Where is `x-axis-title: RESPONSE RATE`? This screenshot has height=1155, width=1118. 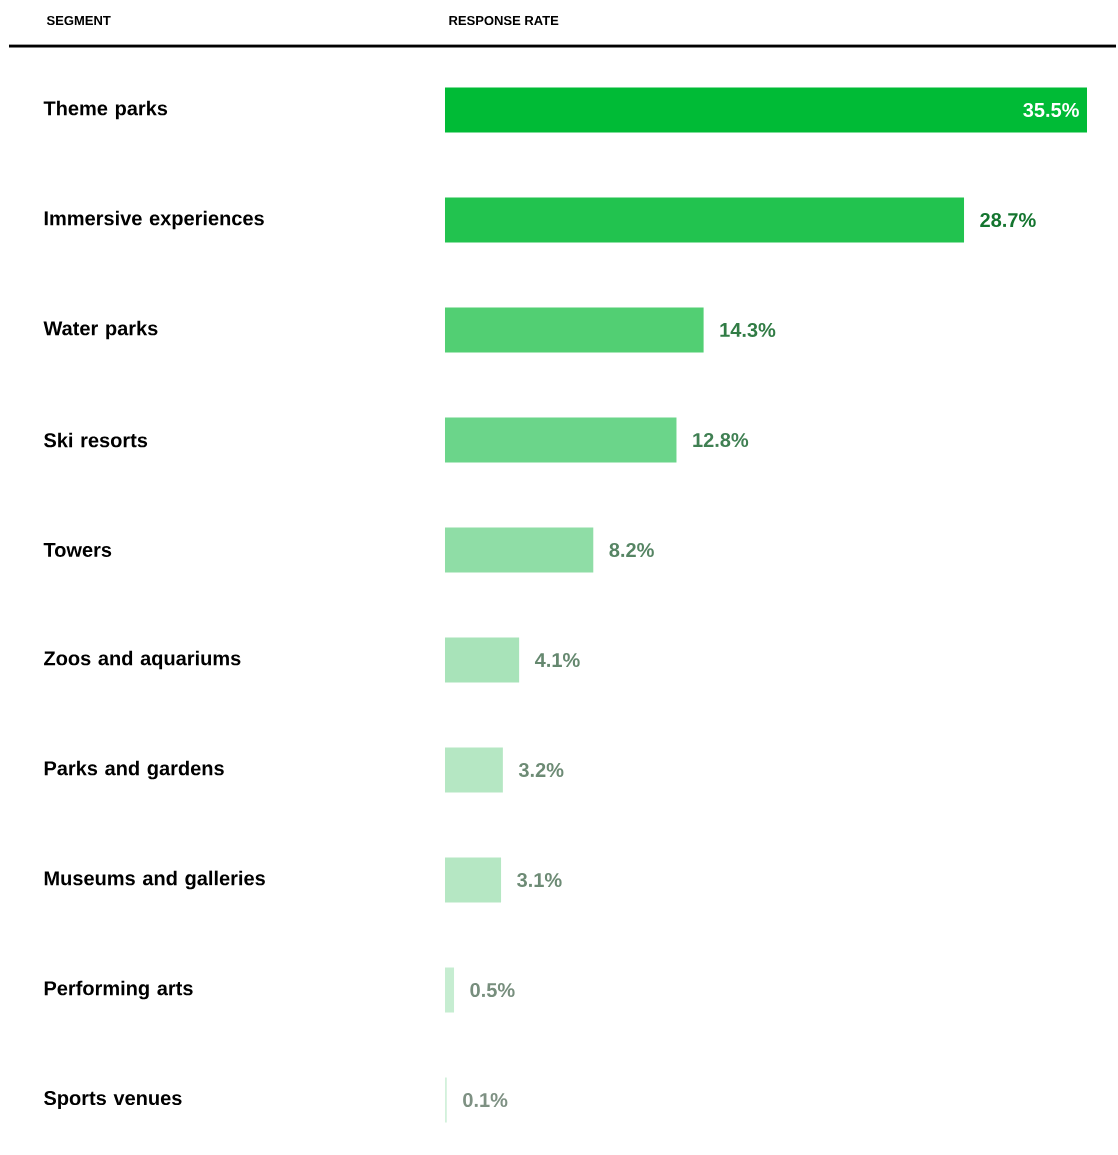
x-axis-title: RESPONSE RATE is located at coordinates (504, 20).